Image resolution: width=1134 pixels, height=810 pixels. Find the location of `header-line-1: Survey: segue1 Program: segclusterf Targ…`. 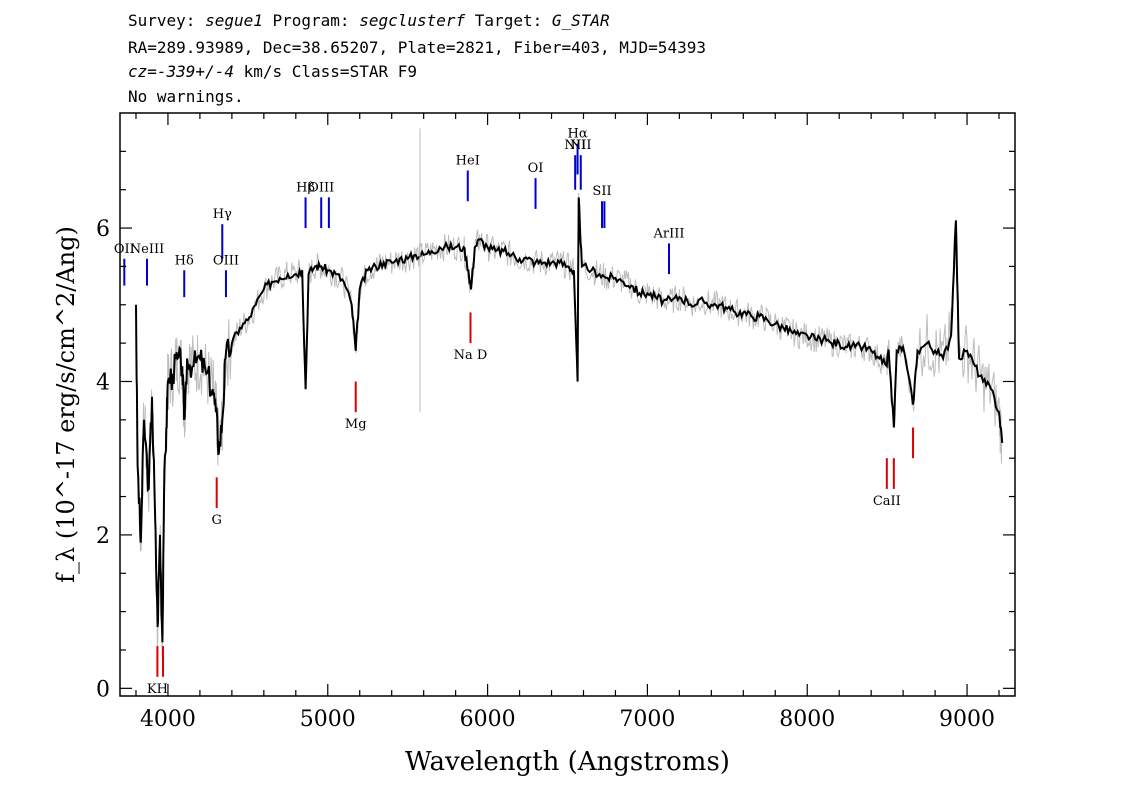

header-line-1: Survey: segue1 Program: segclusterf Targ… is located at coordinates (369, 21).